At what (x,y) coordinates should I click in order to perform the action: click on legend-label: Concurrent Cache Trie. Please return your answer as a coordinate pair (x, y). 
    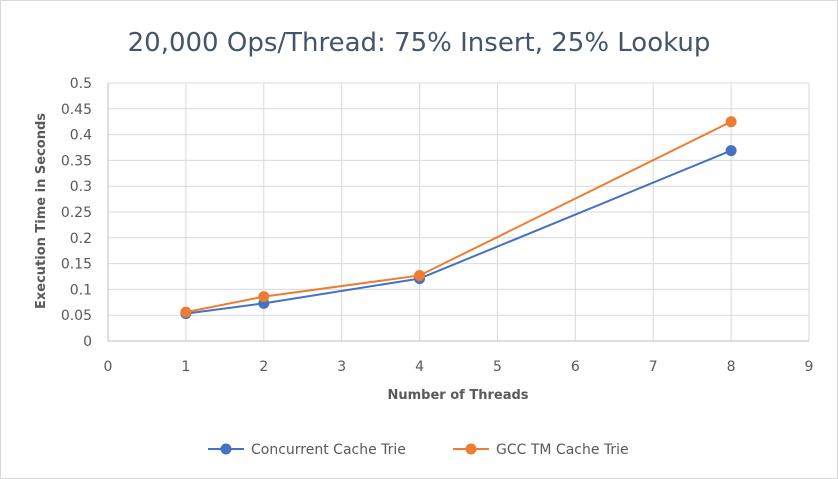
    Looking at the image, I should click on (328, 450).